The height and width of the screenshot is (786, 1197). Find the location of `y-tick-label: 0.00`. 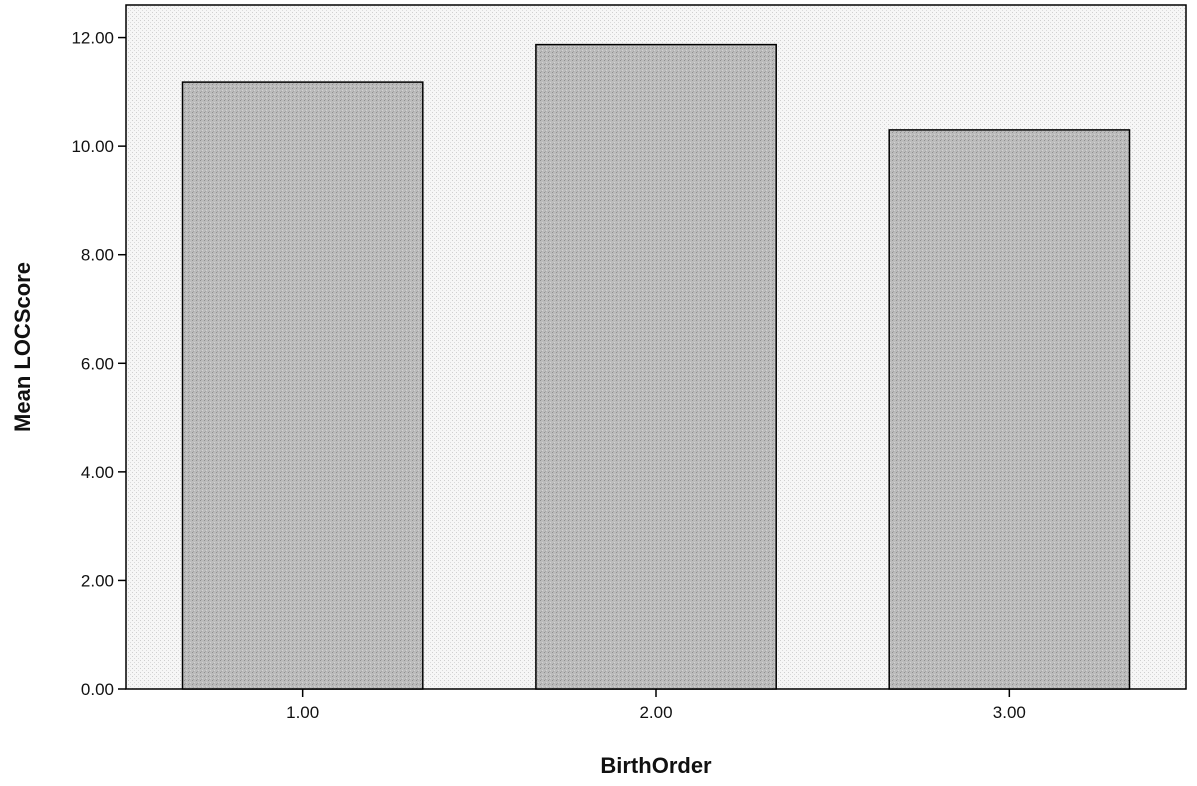

y-tick-label: 0.00 is located at coordinates (97, 689).